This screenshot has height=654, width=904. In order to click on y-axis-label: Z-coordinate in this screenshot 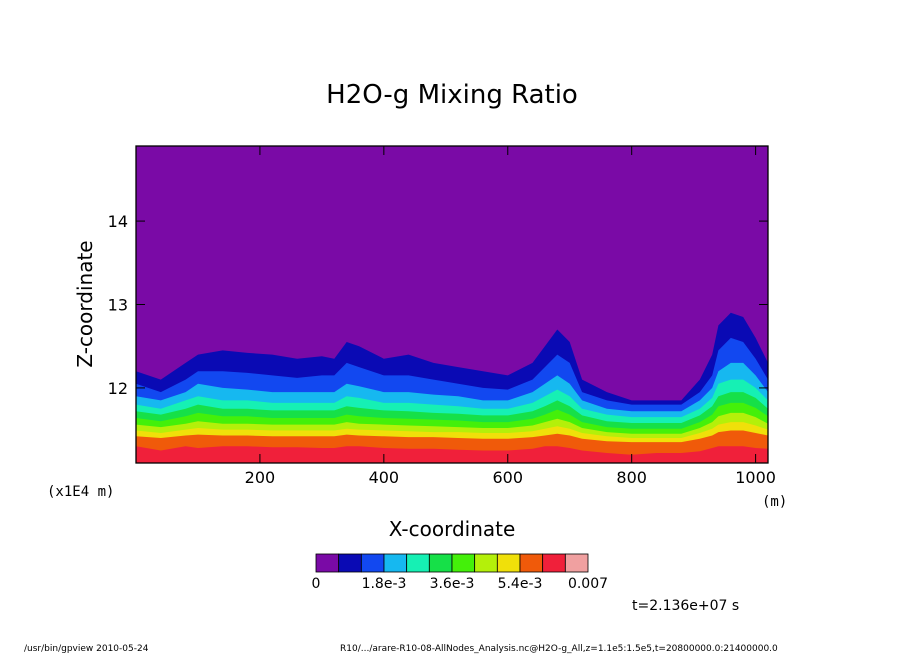, I will do `click(85, 303)`.